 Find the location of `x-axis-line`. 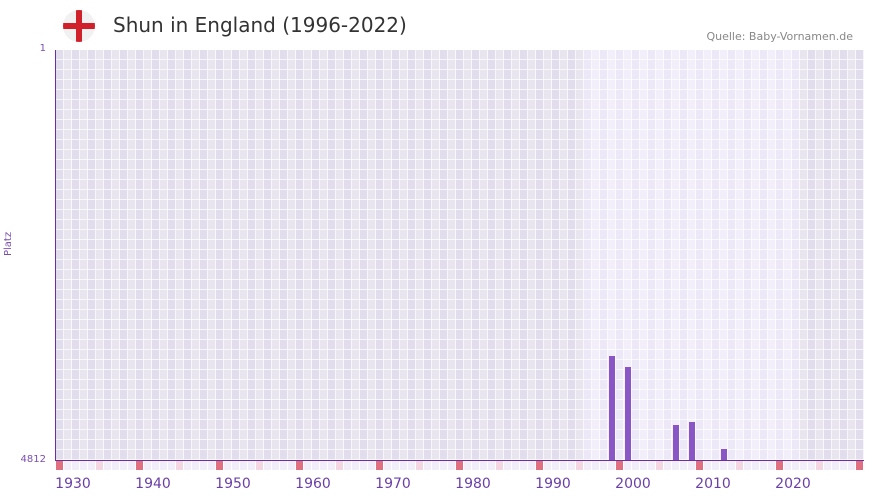

x-axis-line is located at coordinates (459, 460).